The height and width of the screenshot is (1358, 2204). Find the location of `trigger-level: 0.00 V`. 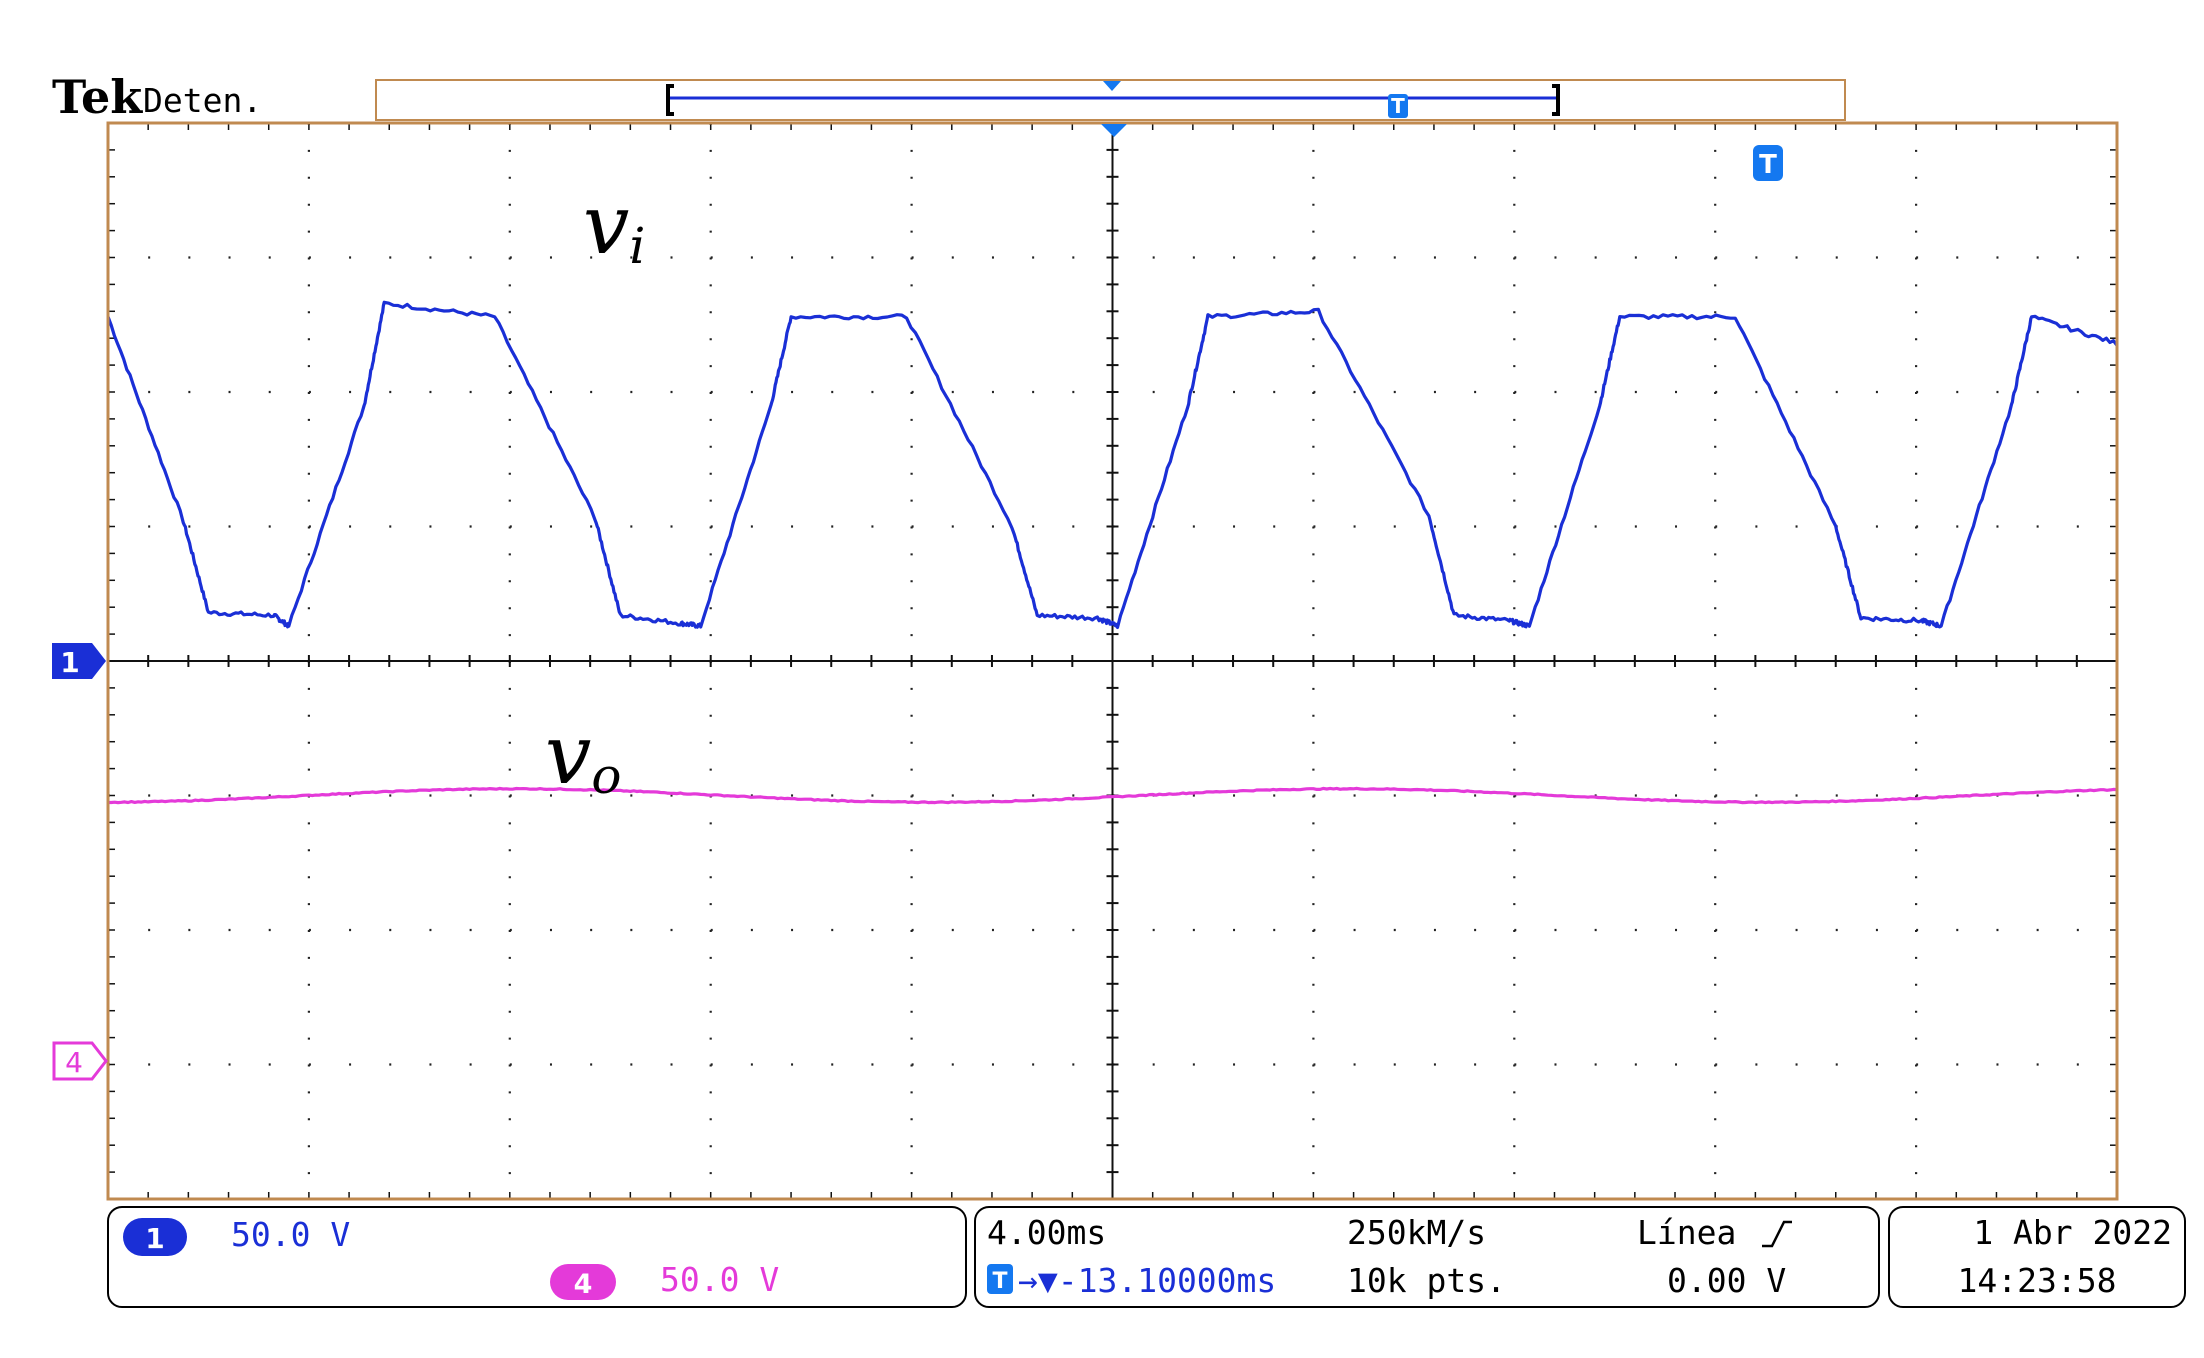

trigger-level: 0.00 V is located at coordinates (1726, 1280).